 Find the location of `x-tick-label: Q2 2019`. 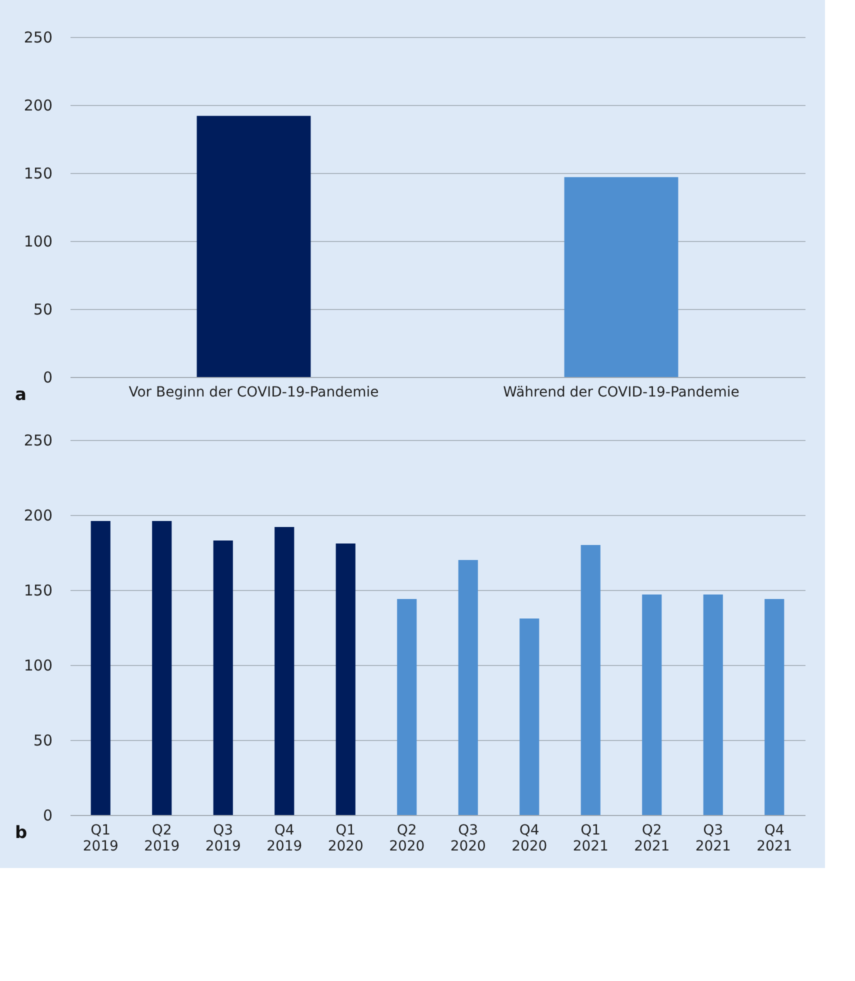

x-tick-label: Q2 2019 is located at coordinates (162, 838).